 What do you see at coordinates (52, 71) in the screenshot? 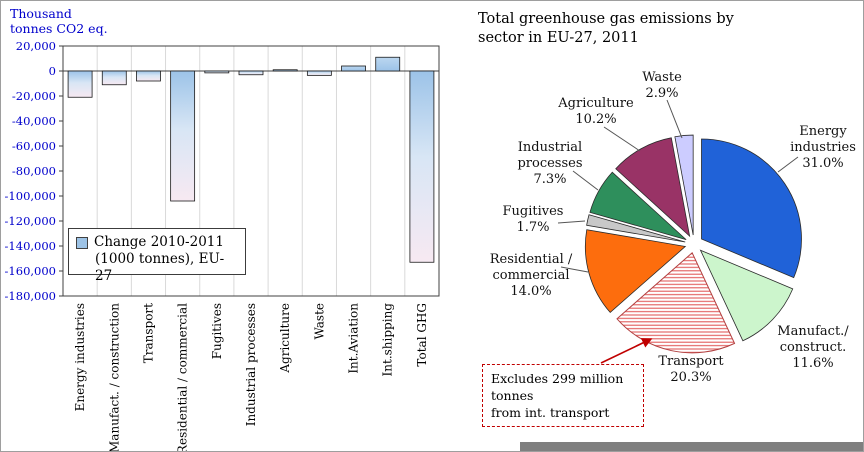
I see `y-tick-label: 0` at bounding box center [52, 71].